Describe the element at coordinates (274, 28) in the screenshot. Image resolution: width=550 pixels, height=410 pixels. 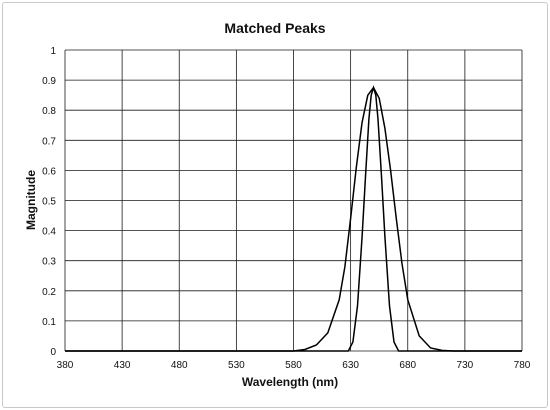
I see `chart-title: Matched Peaks` at that location.